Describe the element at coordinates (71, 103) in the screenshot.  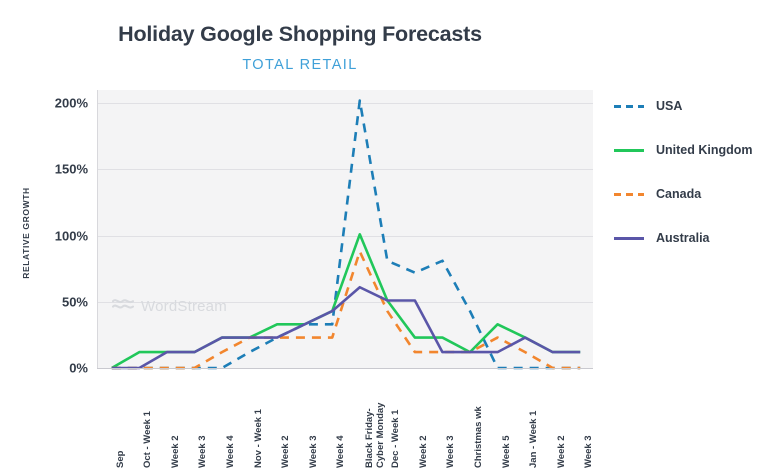
I see `y-tick-label: 200%` at that location.